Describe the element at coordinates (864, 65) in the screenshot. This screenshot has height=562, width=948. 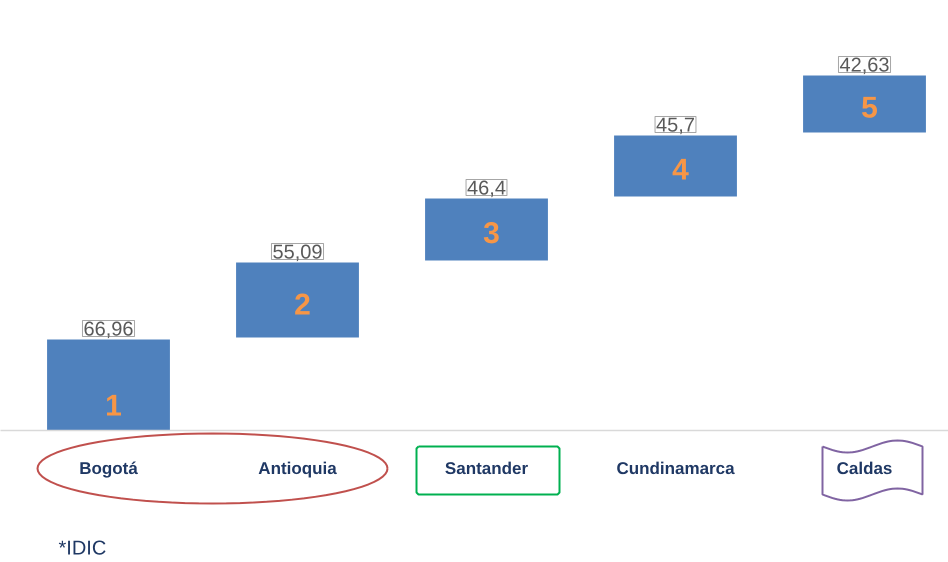
I see `data-label: 42,63` at that location.